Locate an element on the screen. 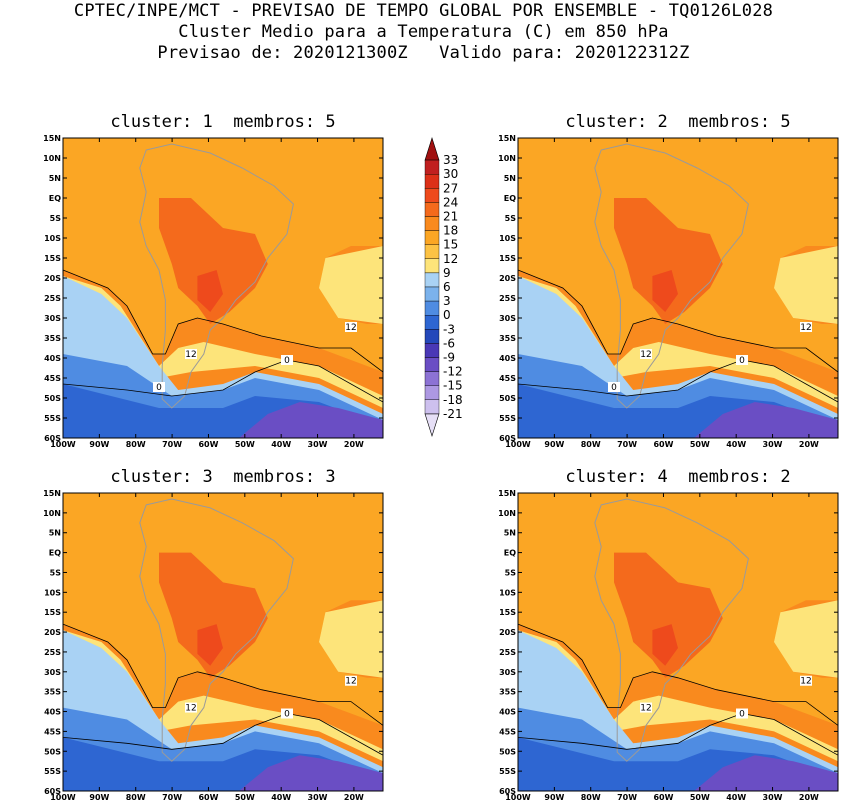 Image resolution: width=847 pixels, height=803 pixels. panel-2-title: cluster: 2 membros: 5 is located at coordinates (678, 122).